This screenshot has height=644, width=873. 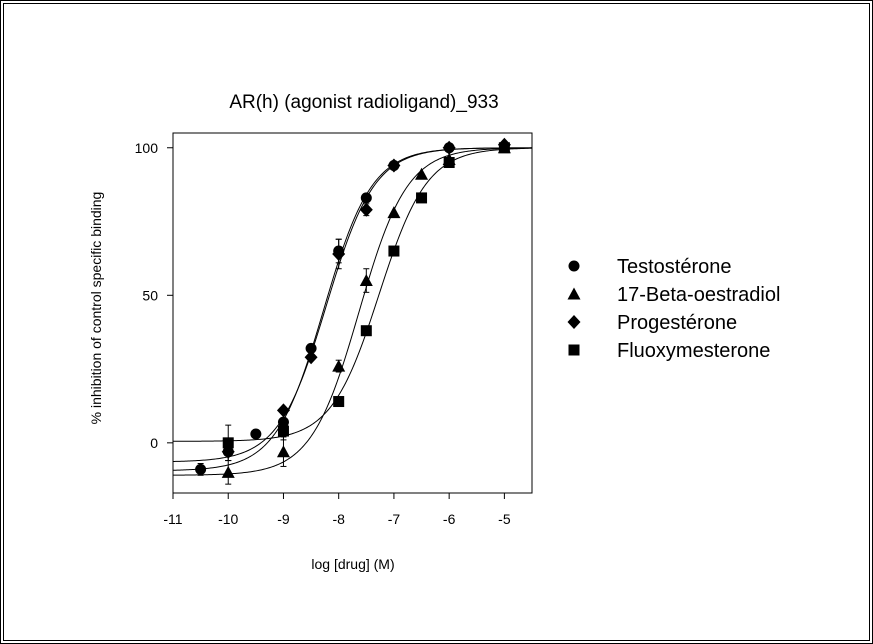 What do you see at coordinates (504, 519) in the screenshot?
I see `x-tick-label: -5` at bounding box center [504, 519].